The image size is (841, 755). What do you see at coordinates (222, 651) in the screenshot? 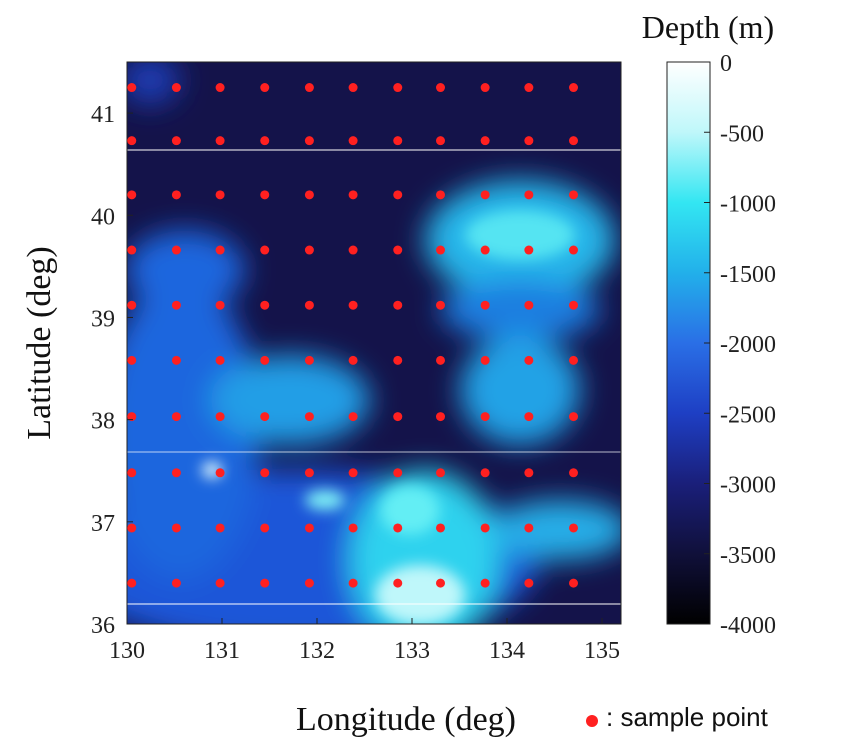
I see `x-tick-label-1: 131` at bounding box center [222, 651].